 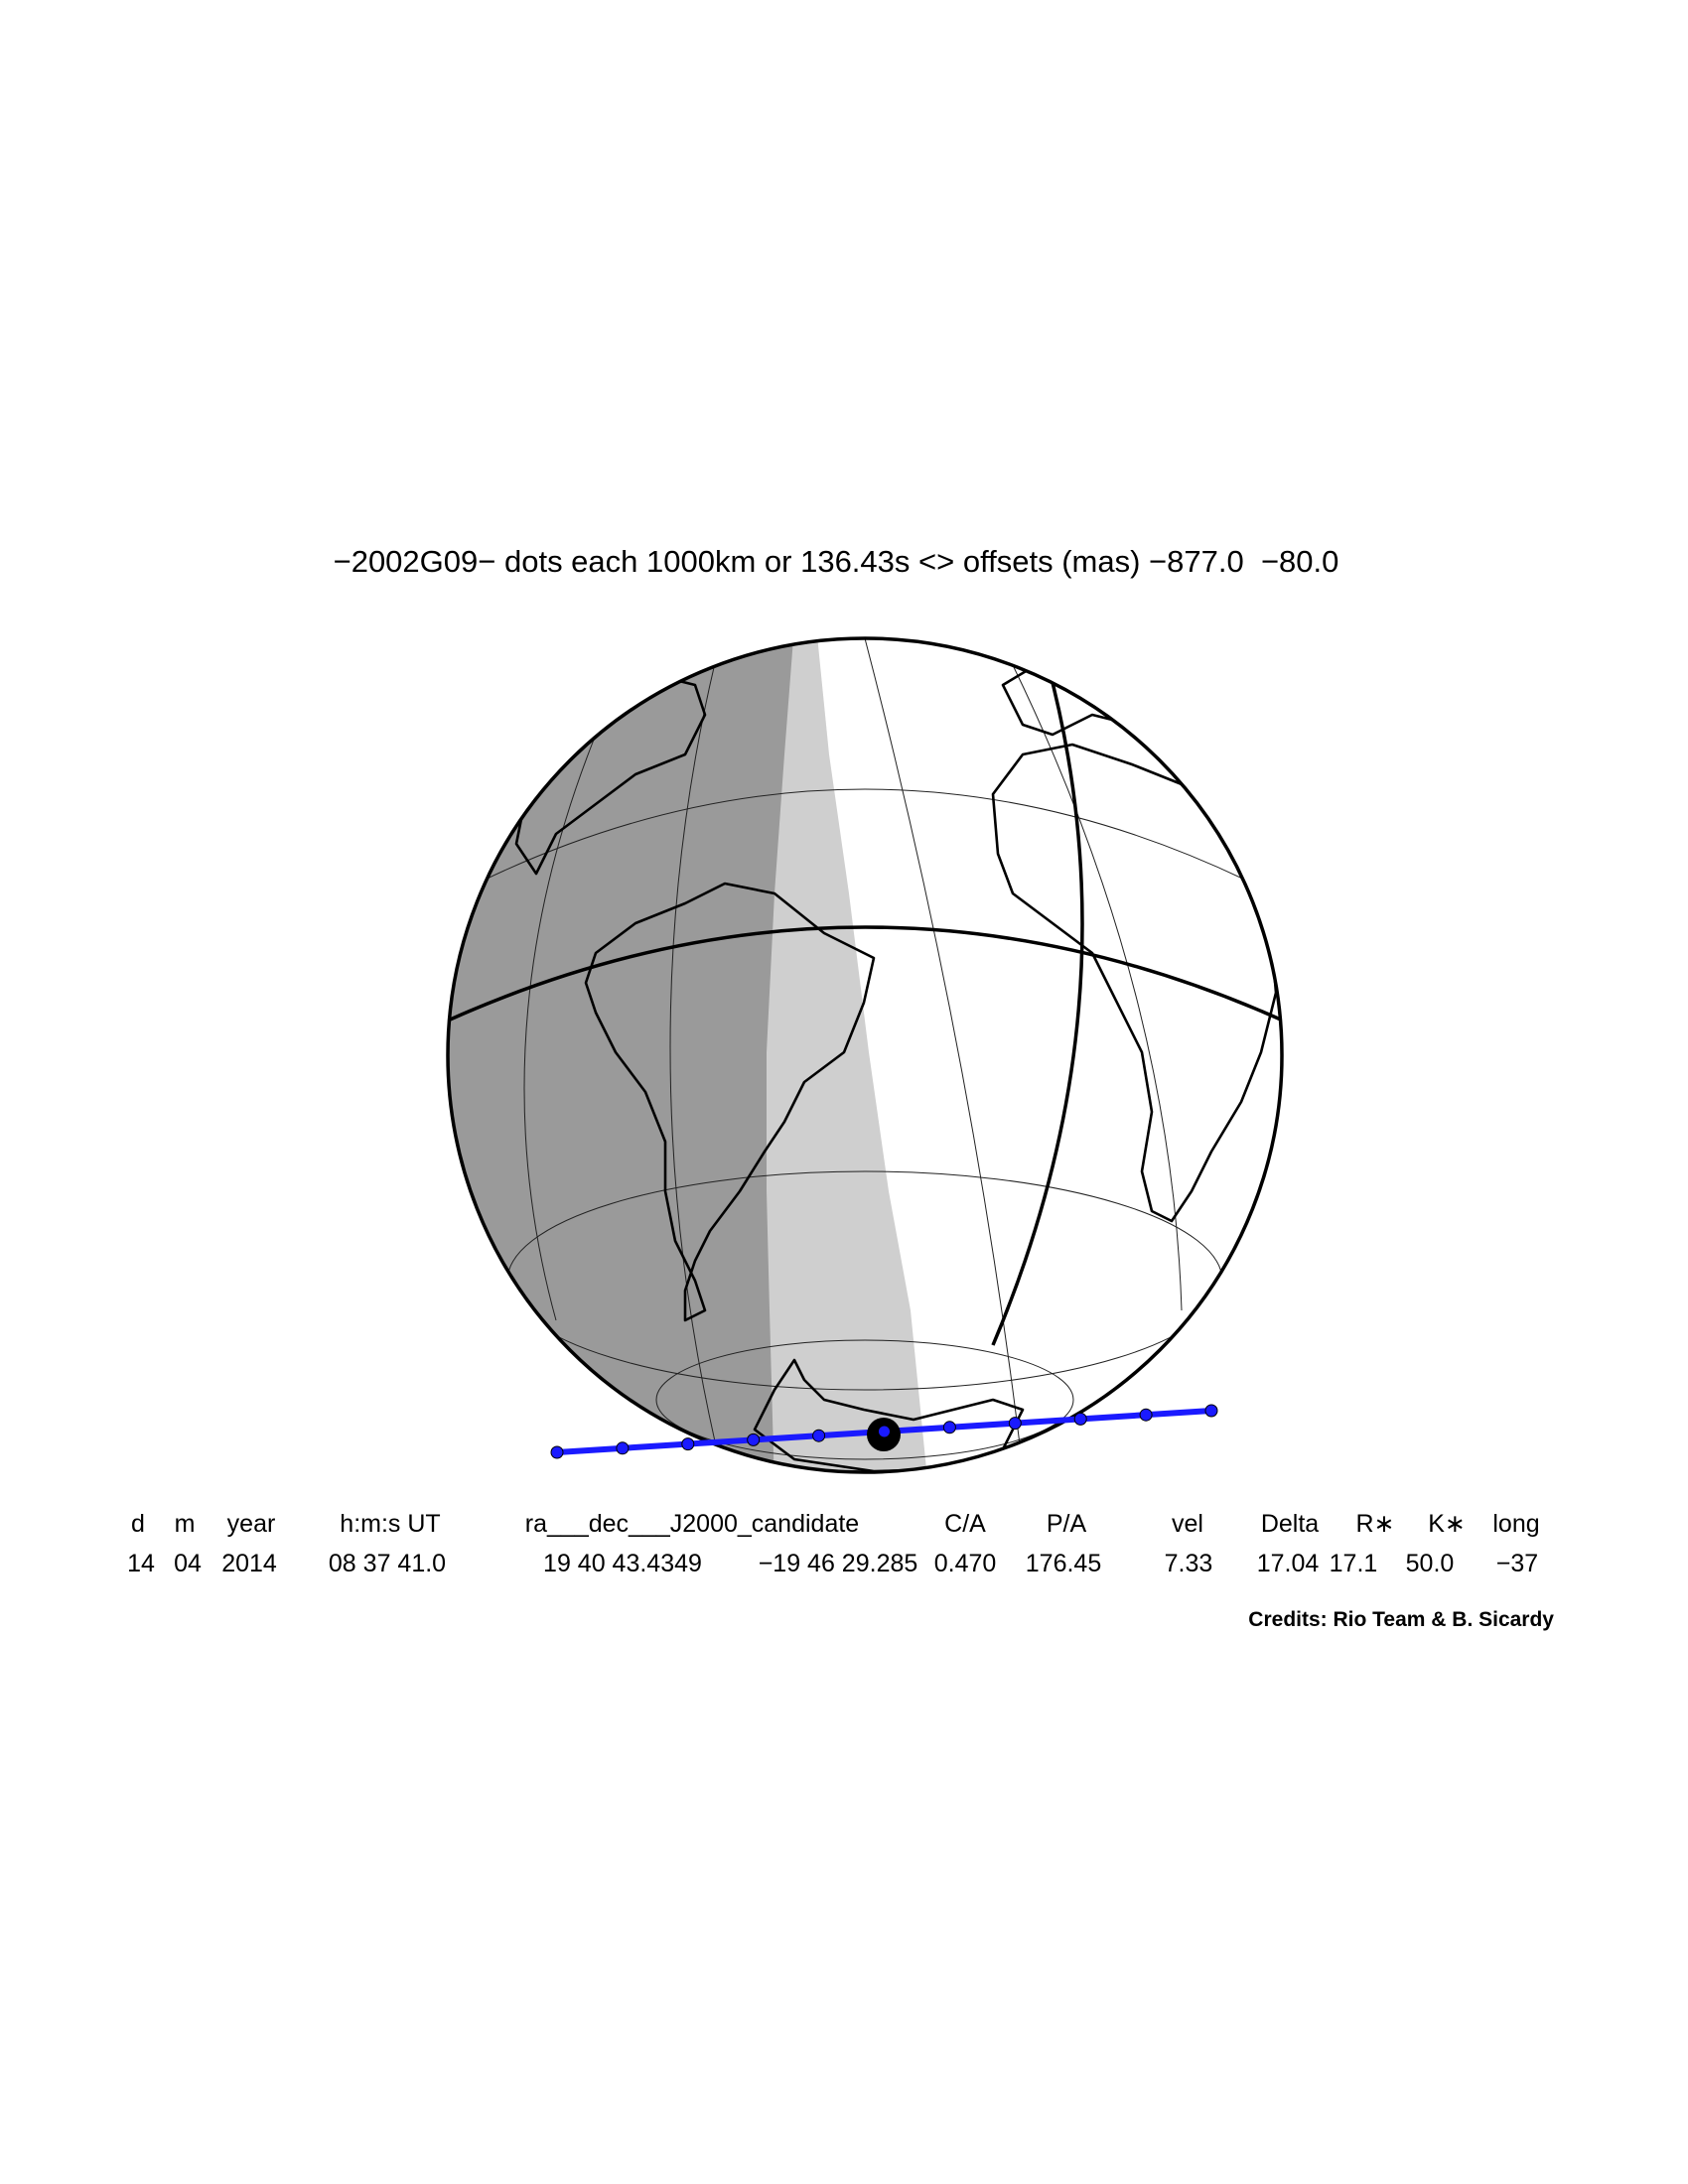 I want to click on occultation-track, so click(x=884, y=1431).